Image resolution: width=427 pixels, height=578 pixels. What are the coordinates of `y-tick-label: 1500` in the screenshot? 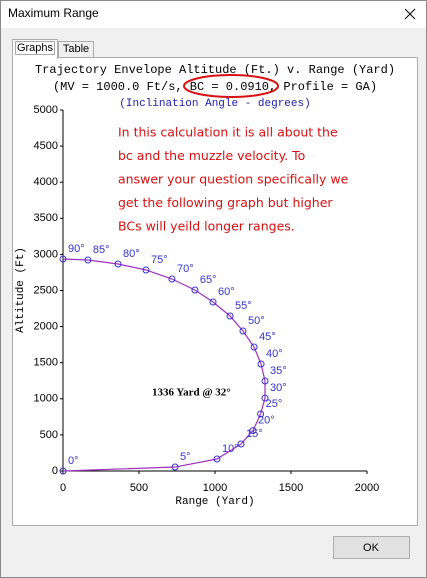 It's located at (46, 363).